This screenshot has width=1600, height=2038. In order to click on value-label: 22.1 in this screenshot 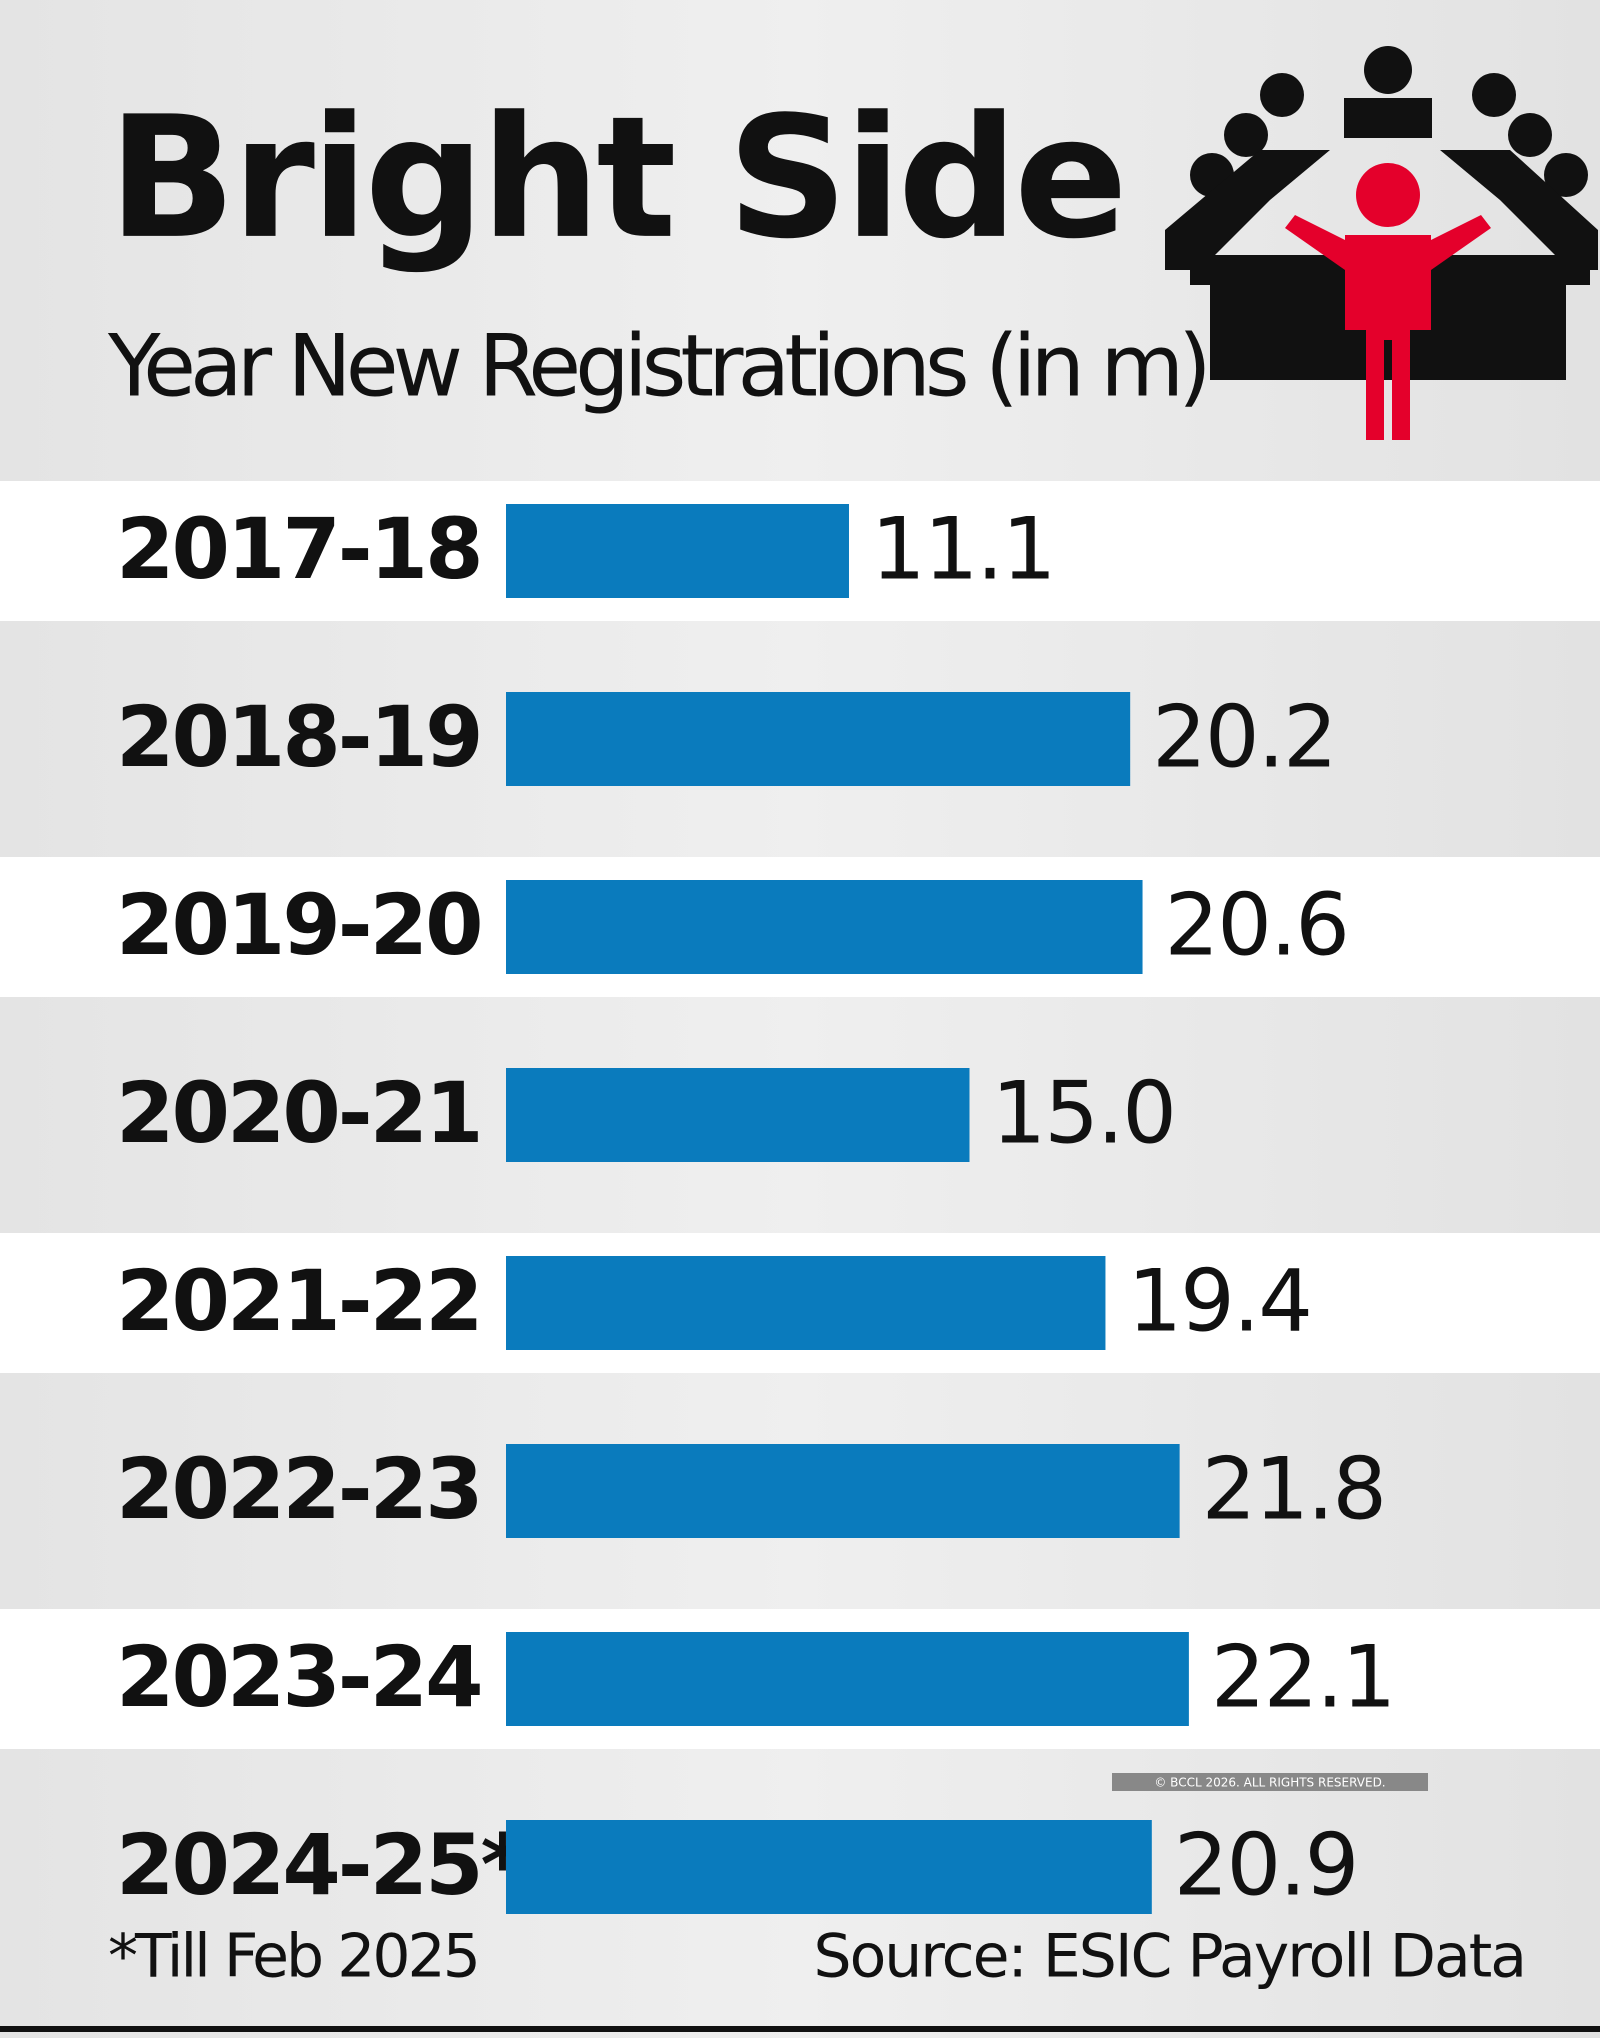, I will do `click(1302, 1677)`.